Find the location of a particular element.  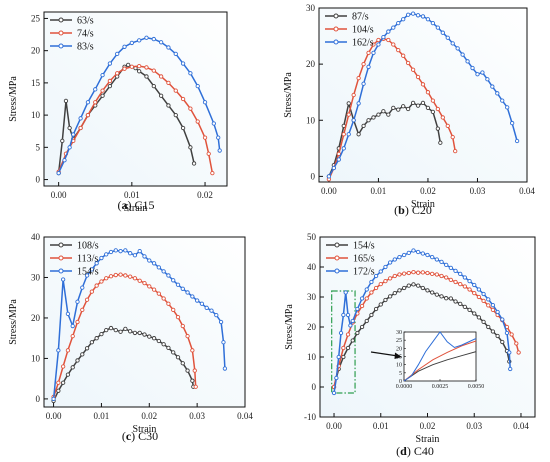

legend-label: 74/s is located at coordinates (85, 34).